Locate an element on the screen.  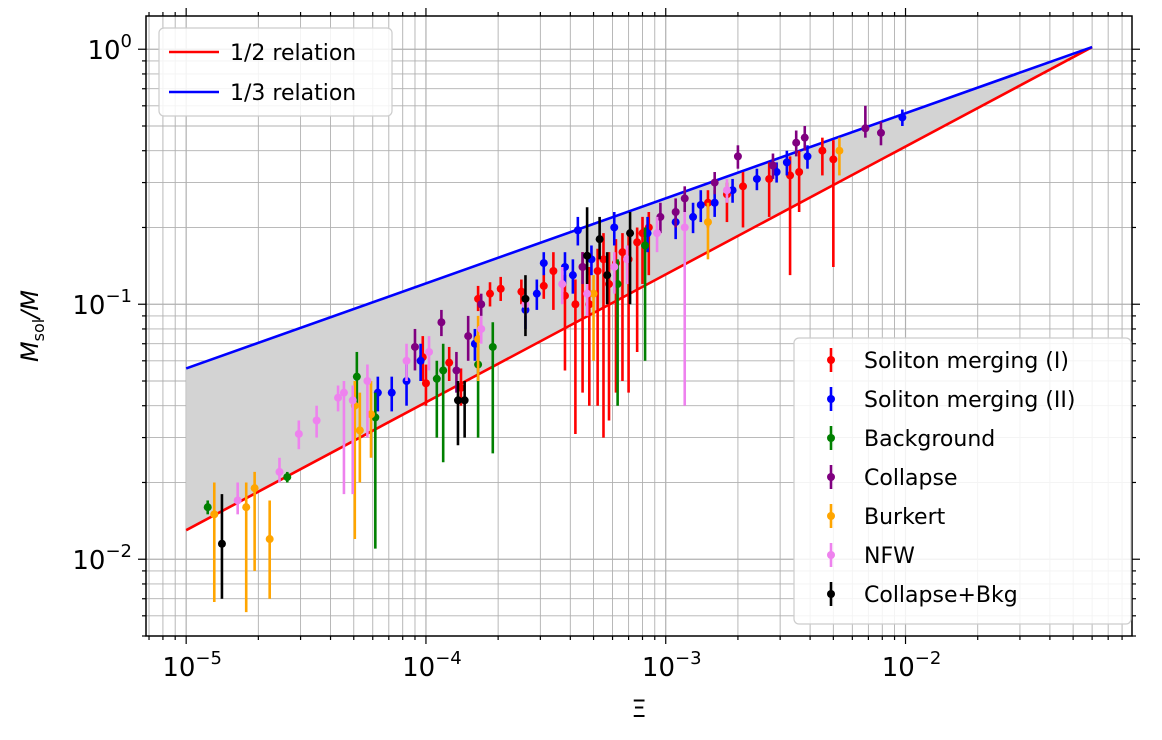
x-tick-label: 10⁻⁴ is located at coordinates (432, 665).